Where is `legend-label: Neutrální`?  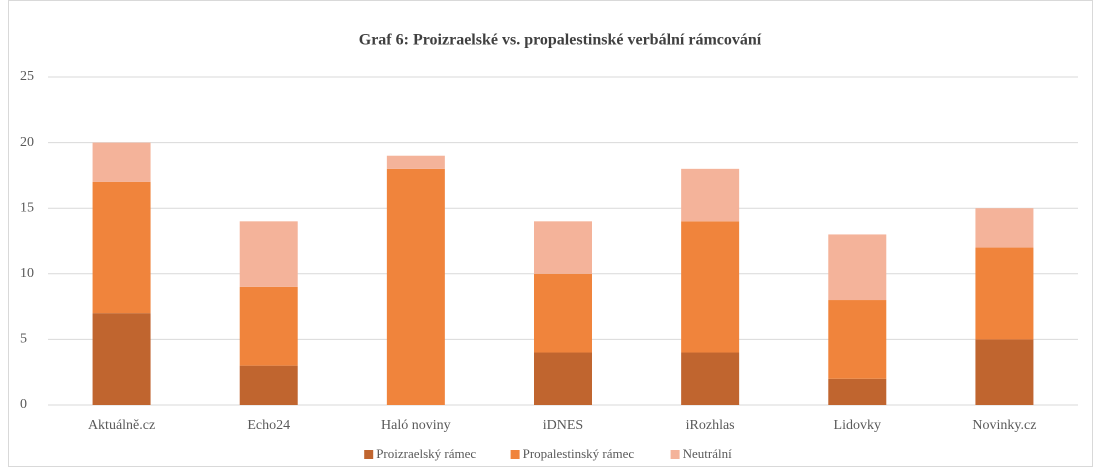
legend-label: Neutrální is located at coordinates (707, 453).